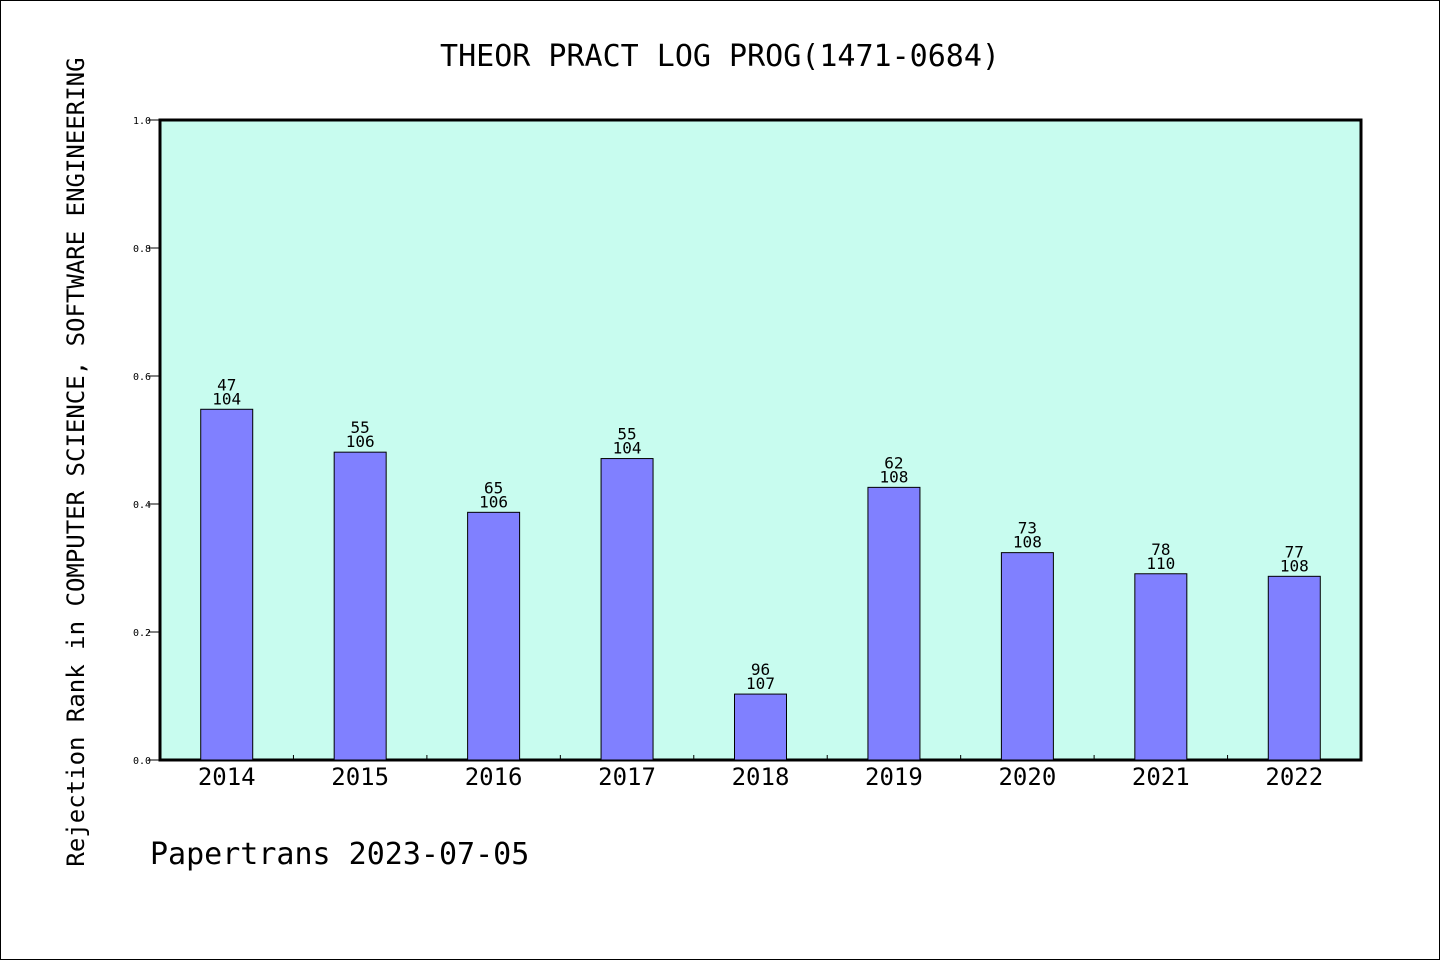 The width and height of the screenshot is (1440, 960). Describe the element at coordinates (894, 623) in the screenshot. I see `bar-2019` at that location.